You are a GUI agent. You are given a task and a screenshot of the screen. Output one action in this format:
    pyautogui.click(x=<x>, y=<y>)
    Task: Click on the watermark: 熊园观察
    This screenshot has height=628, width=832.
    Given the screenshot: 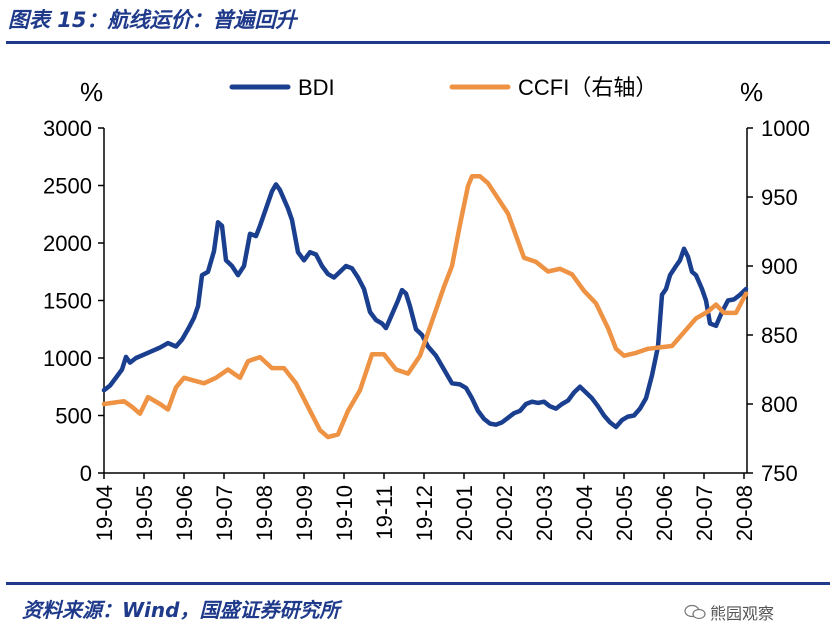 What is the action you would take?
    pyautogui.click(x=729, y=612)
    